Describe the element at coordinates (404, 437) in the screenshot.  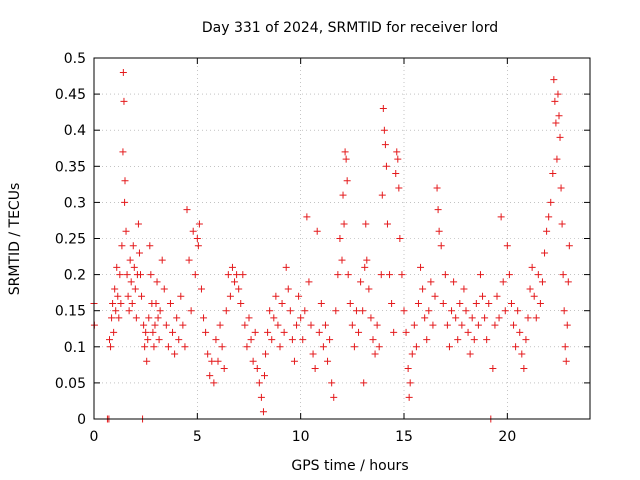
I see `x-tick-label: 15` at that location.